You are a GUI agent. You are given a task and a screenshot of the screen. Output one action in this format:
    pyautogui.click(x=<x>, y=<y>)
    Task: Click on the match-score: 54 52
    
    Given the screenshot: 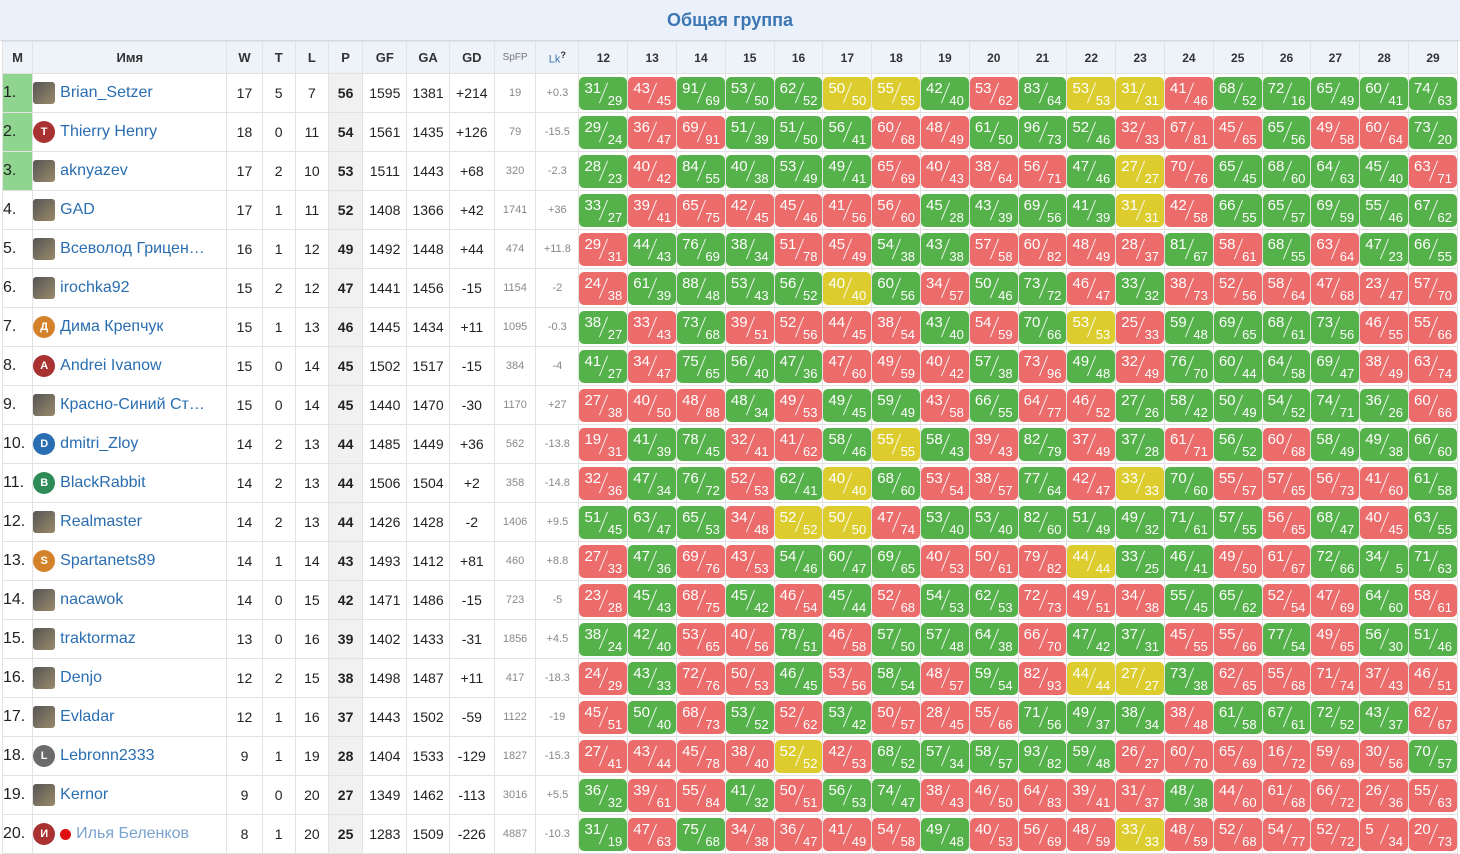 What is the action you would take?
    pyautogui.click(x=1286, y=405)
    